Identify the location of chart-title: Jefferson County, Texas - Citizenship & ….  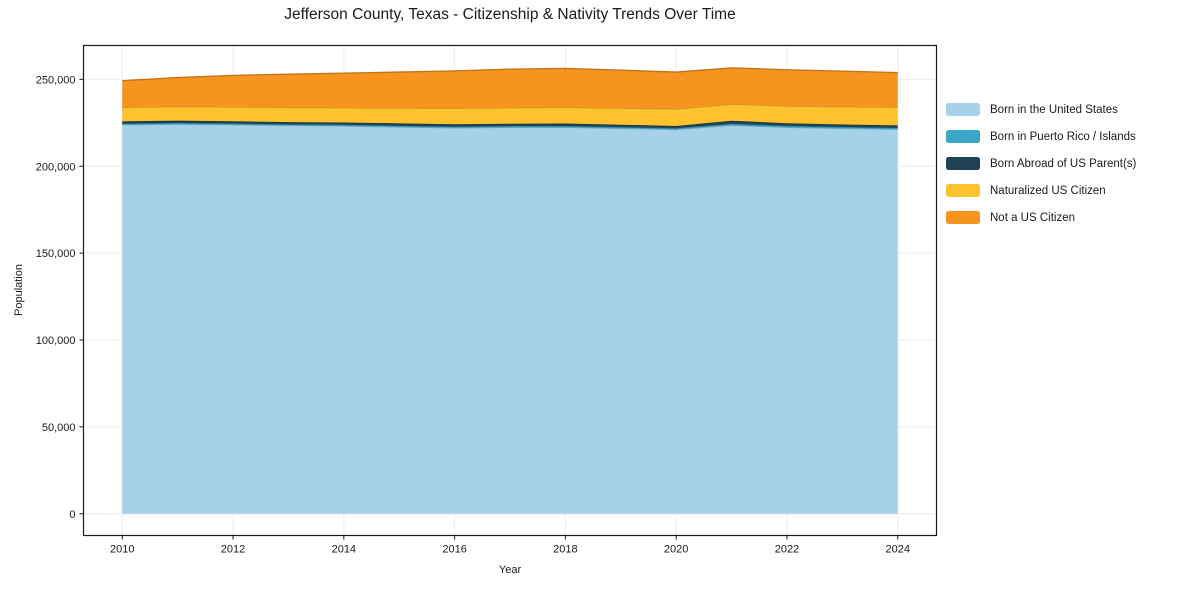
(510, 14).